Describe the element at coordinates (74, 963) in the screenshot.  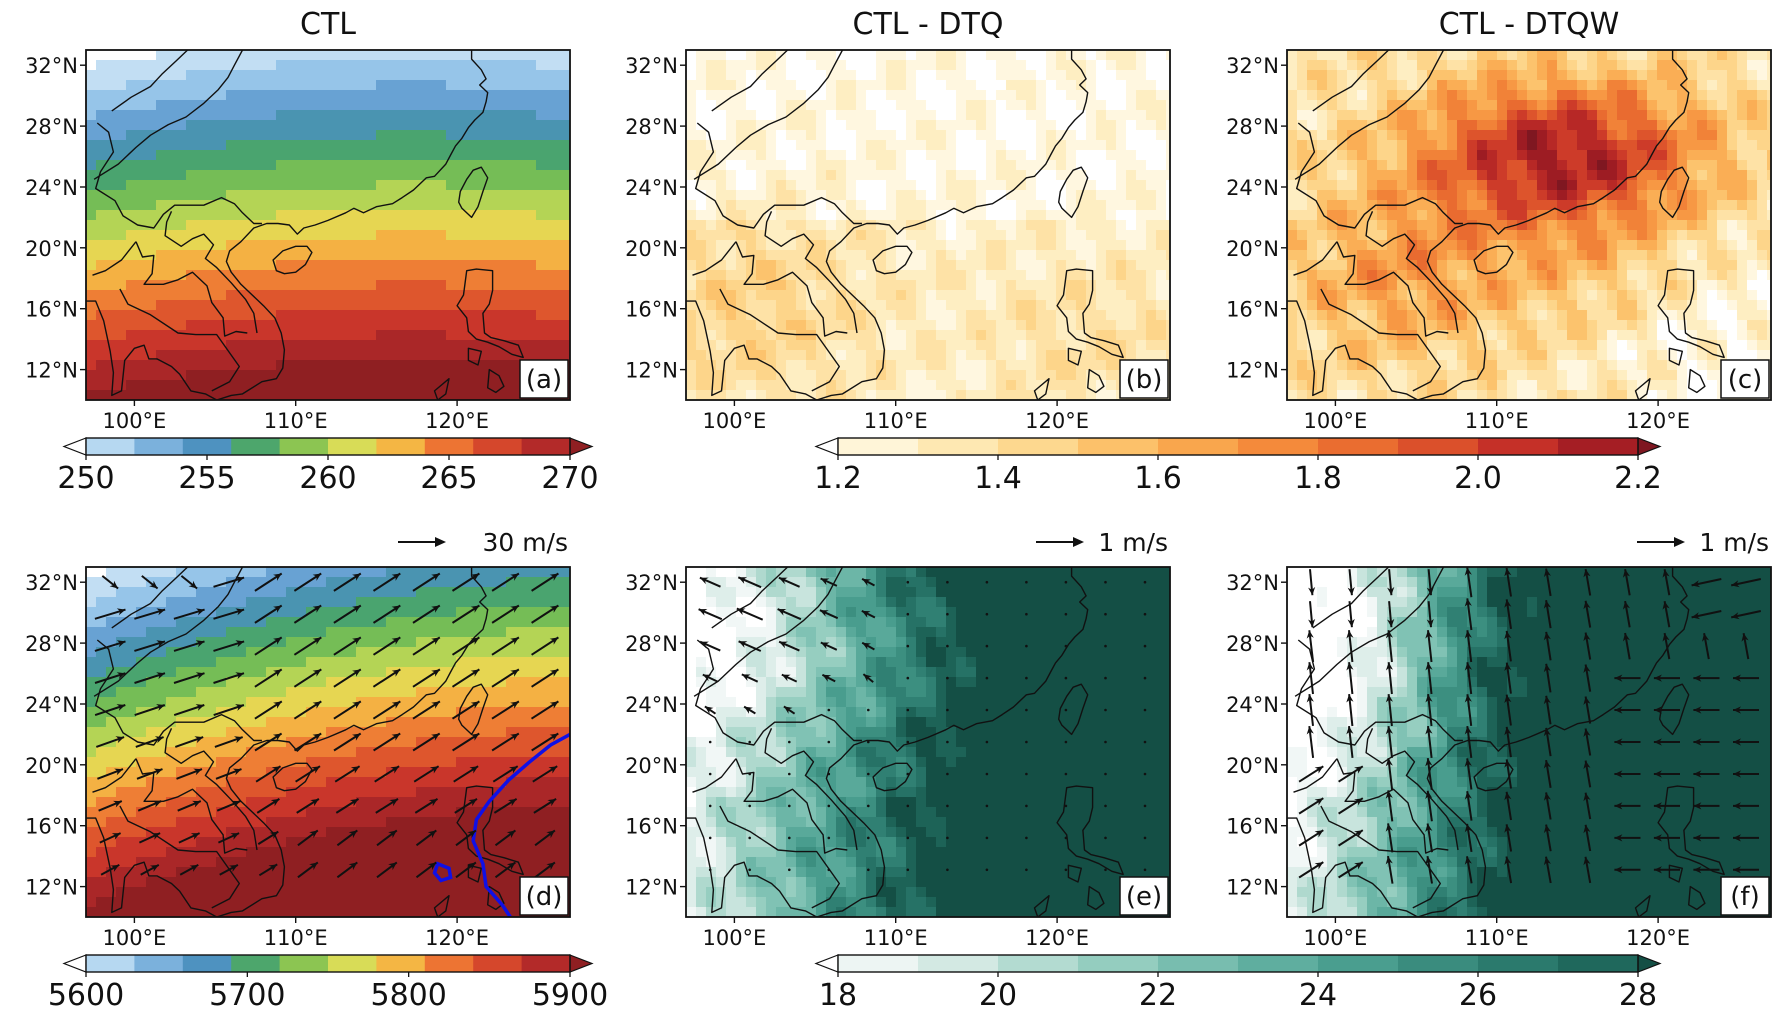
I see `colorbar-min-extend` at that location.